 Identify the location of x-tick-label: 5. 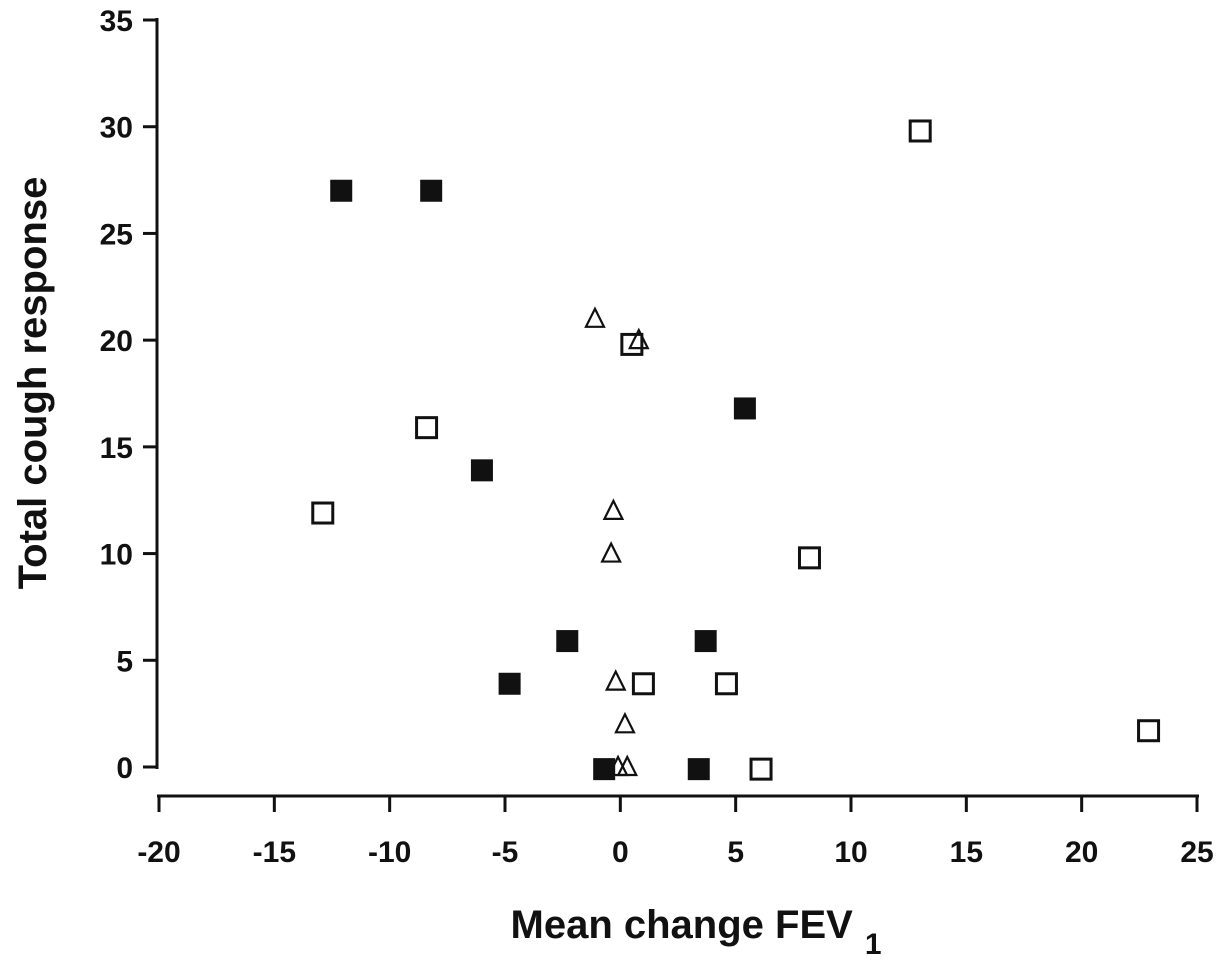
(735, 852).